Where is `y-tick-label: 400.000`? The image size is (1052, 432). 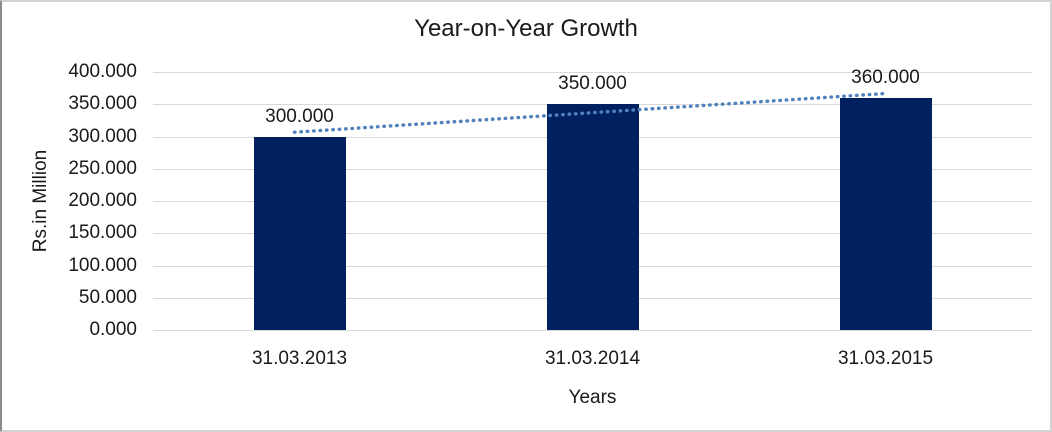 y-tick-label: 400.000 is located at coordinates (102, 71).